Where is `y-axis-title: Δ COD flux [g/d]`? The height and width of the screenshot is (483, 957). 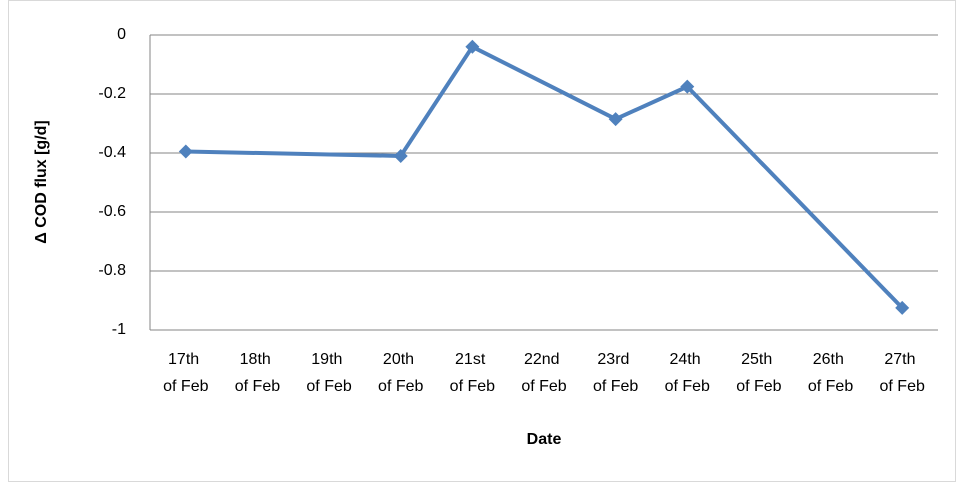 y-axis-title: Δ COD flux [g/d] is located at coordinates (41, 181).